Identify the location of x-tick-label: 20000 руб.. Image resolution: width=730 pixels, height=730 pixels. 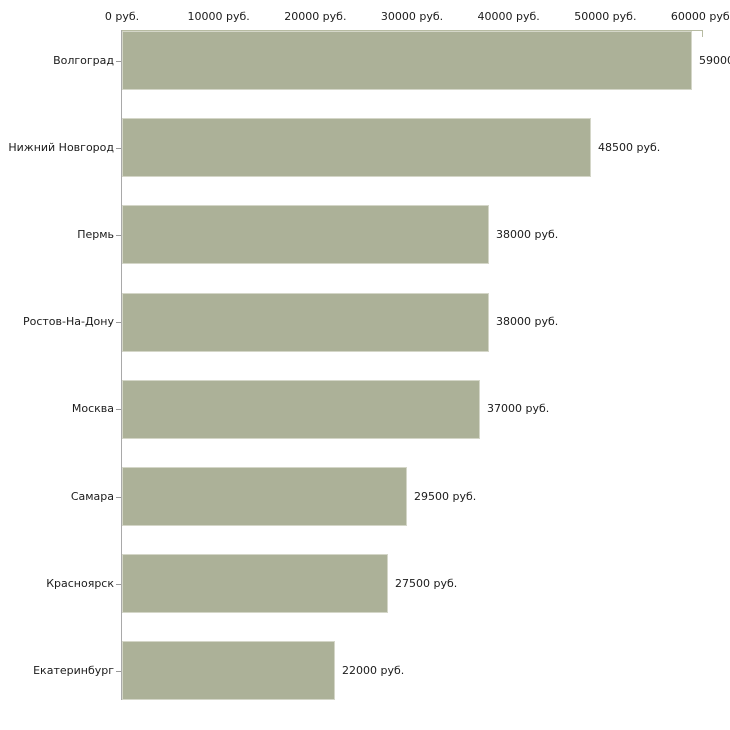
(315, 16).